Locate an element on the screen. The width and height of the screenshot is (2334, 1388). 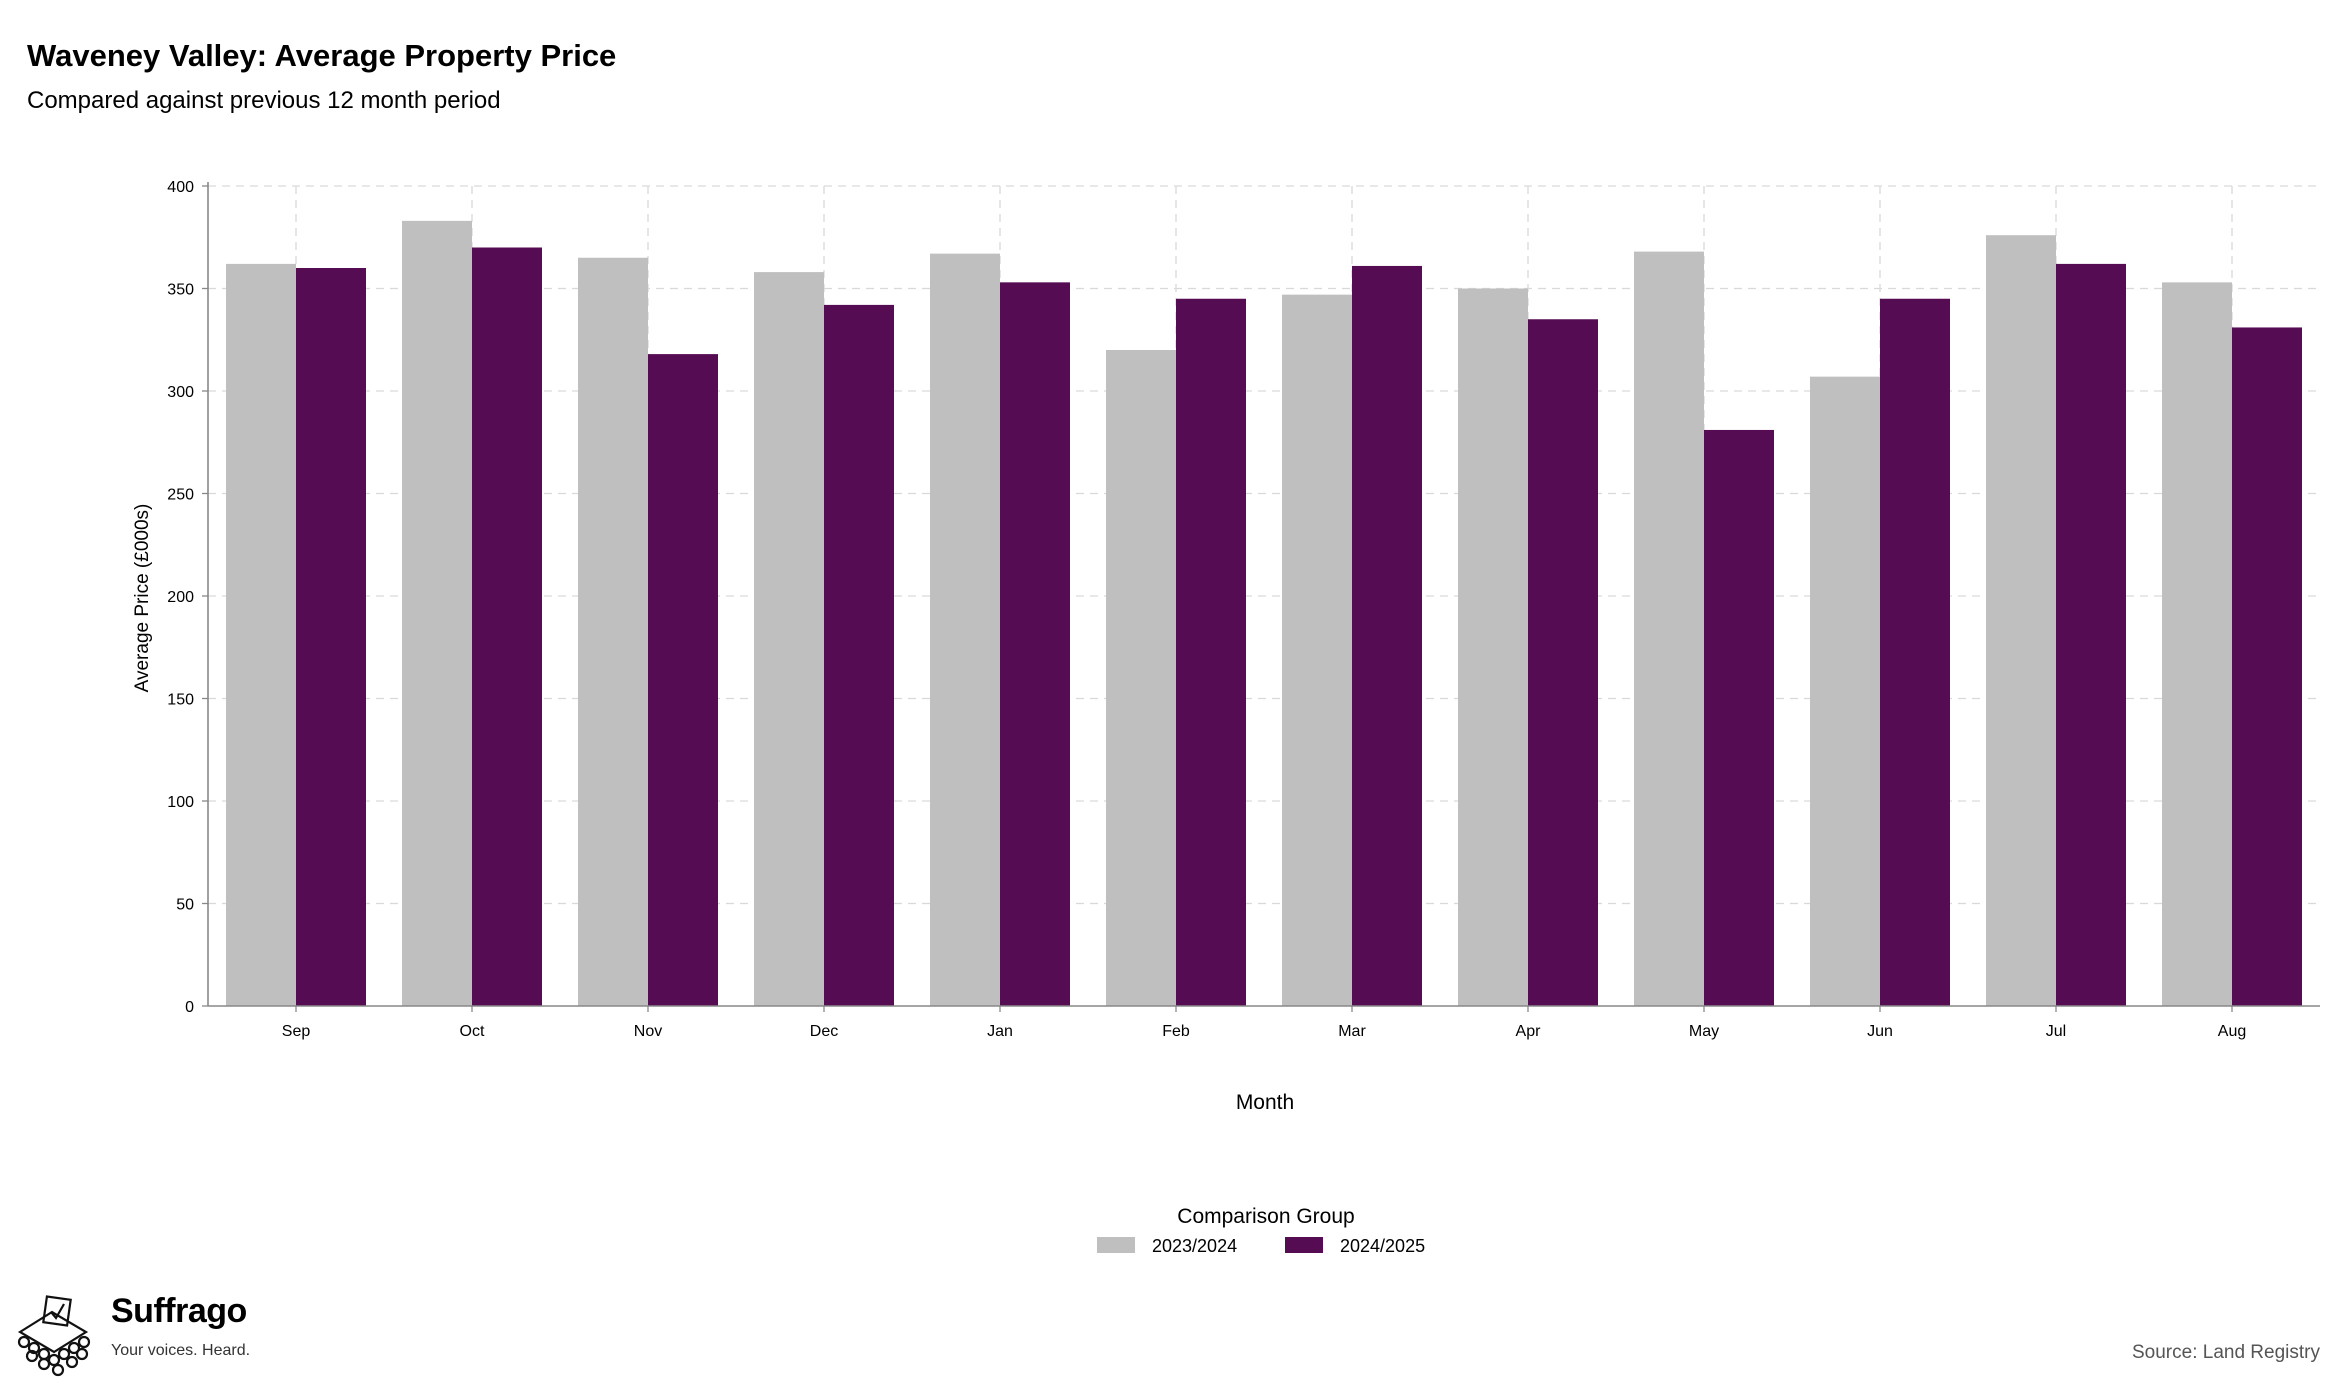
y-tick-label: 50 is located at coordinates (185, 905).